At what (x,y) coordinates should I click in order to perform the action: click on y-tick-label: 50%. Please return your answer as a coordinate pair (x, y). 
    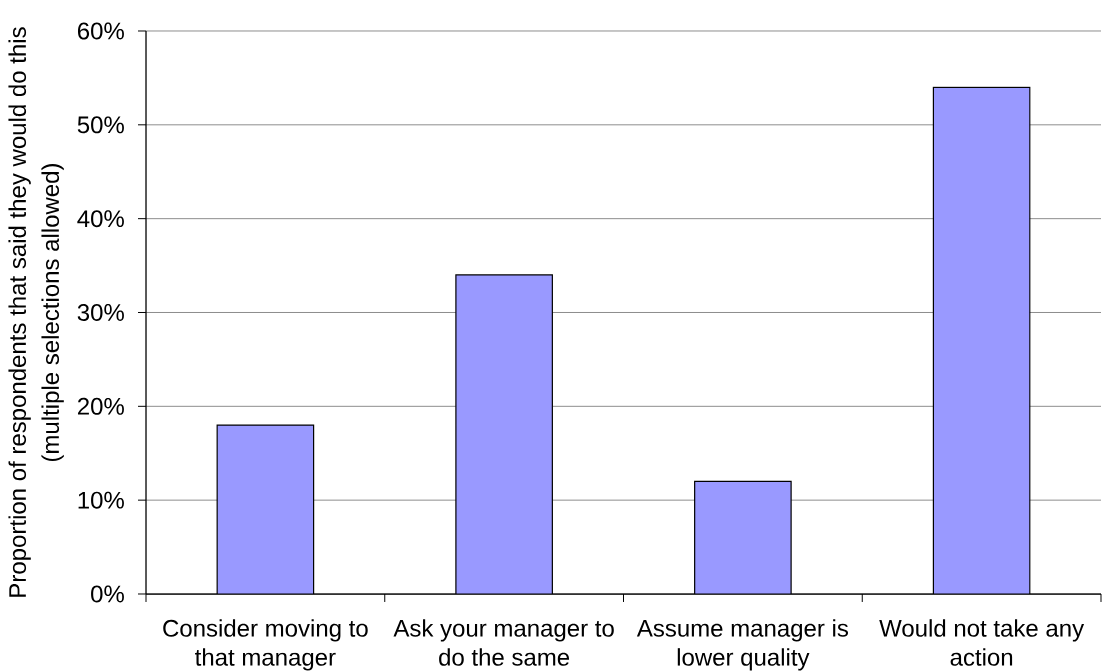
    Looking at the image, I should click on (100, 125).